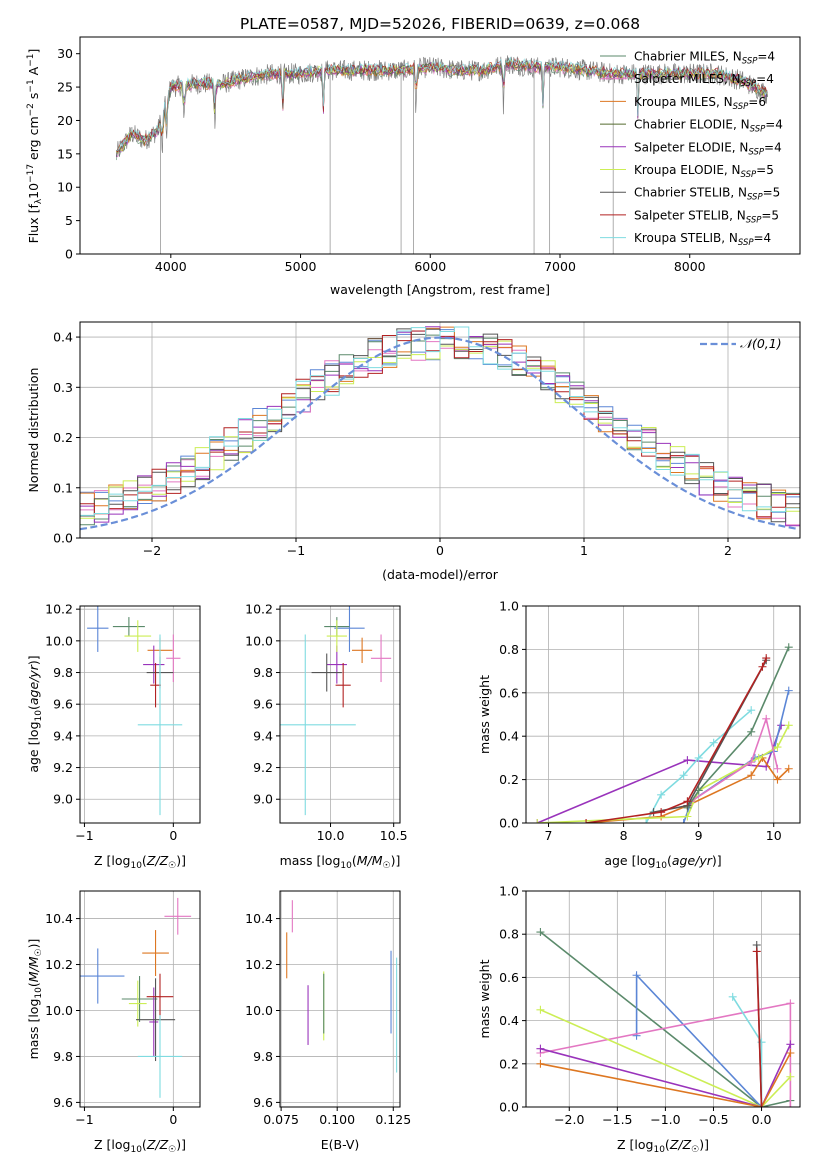 This screenshot has height=1170, width=819. I want to click on x-tick-label: 2, so click(728, 550).